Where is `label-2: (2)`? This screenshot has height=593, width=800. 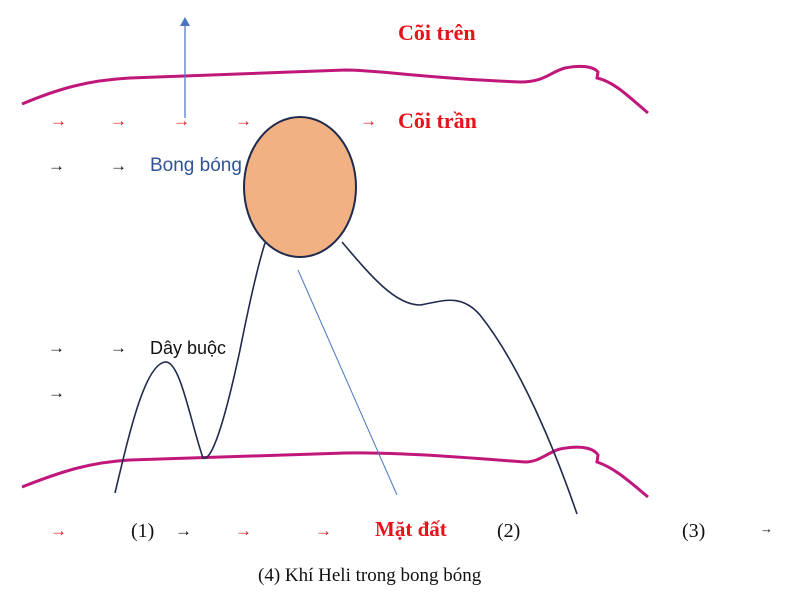
label-2: (2) is located at coordinates (509, 531).